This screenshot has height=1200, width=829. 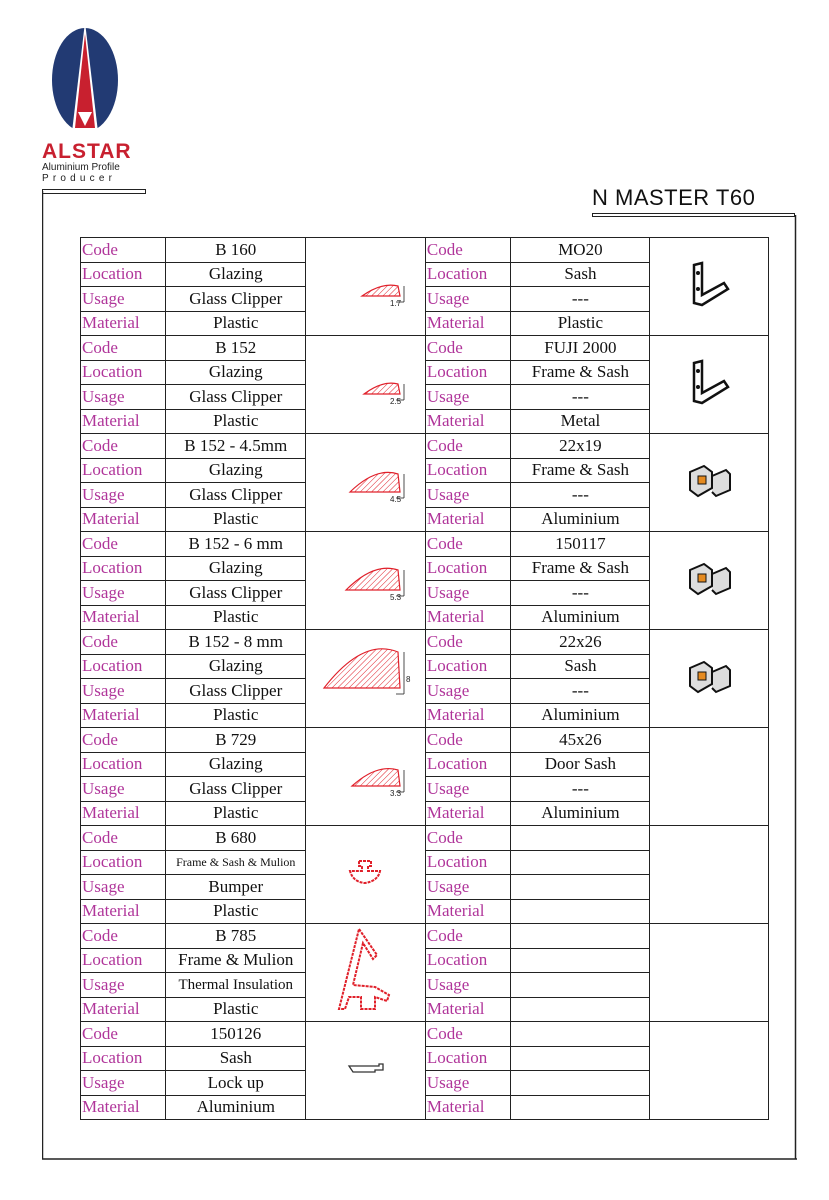 What do you see at coordinates (396, 597) in the screenshot?
I see `dimension-label: 5.3` at bounding box center [396, 597].